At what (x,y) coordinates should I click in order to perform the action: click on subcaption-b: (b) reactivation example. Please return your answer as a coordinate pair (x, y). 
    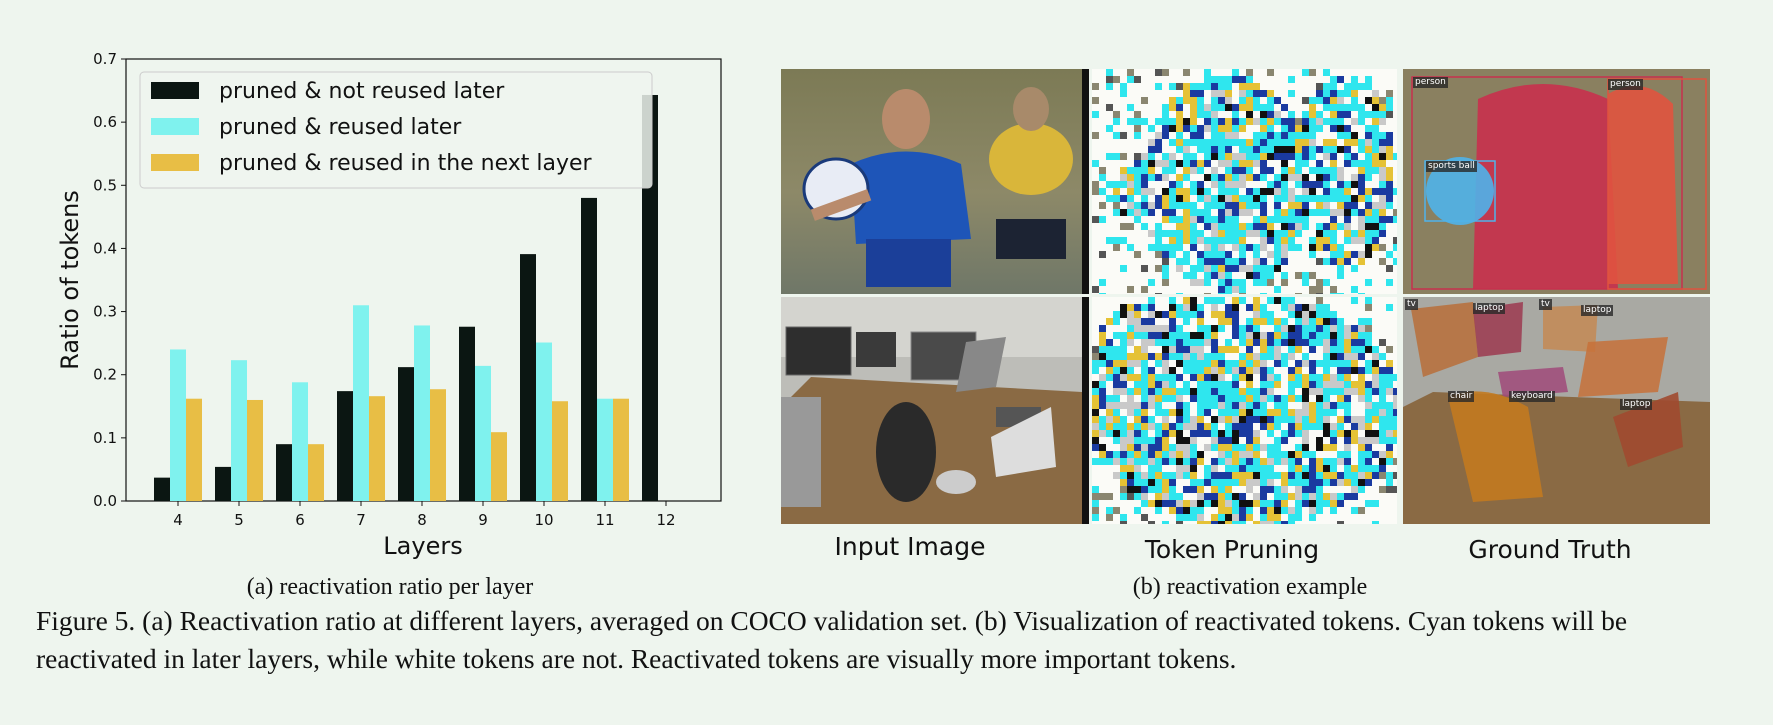
    Looking at the image, I should click on (1250, 587).